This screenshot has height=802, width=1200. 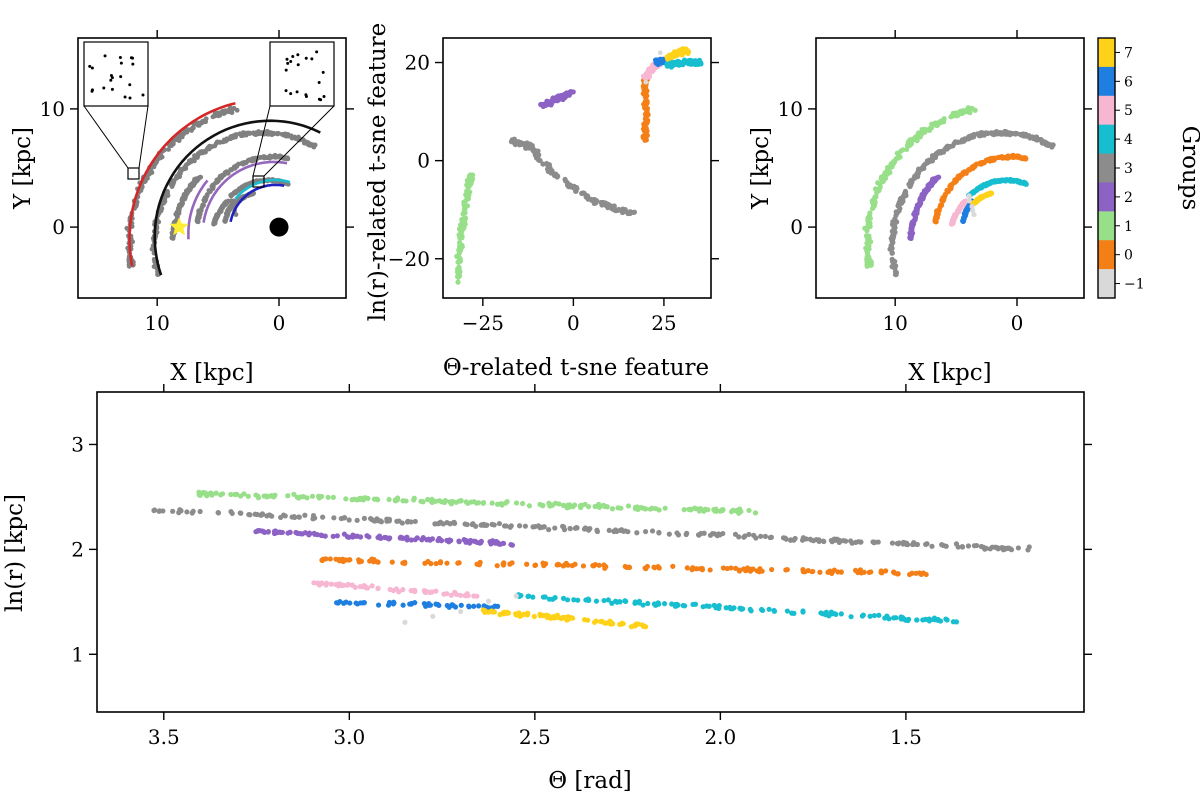 I want to click on x-tick-label: 2.0, so click(x=720, y=737).